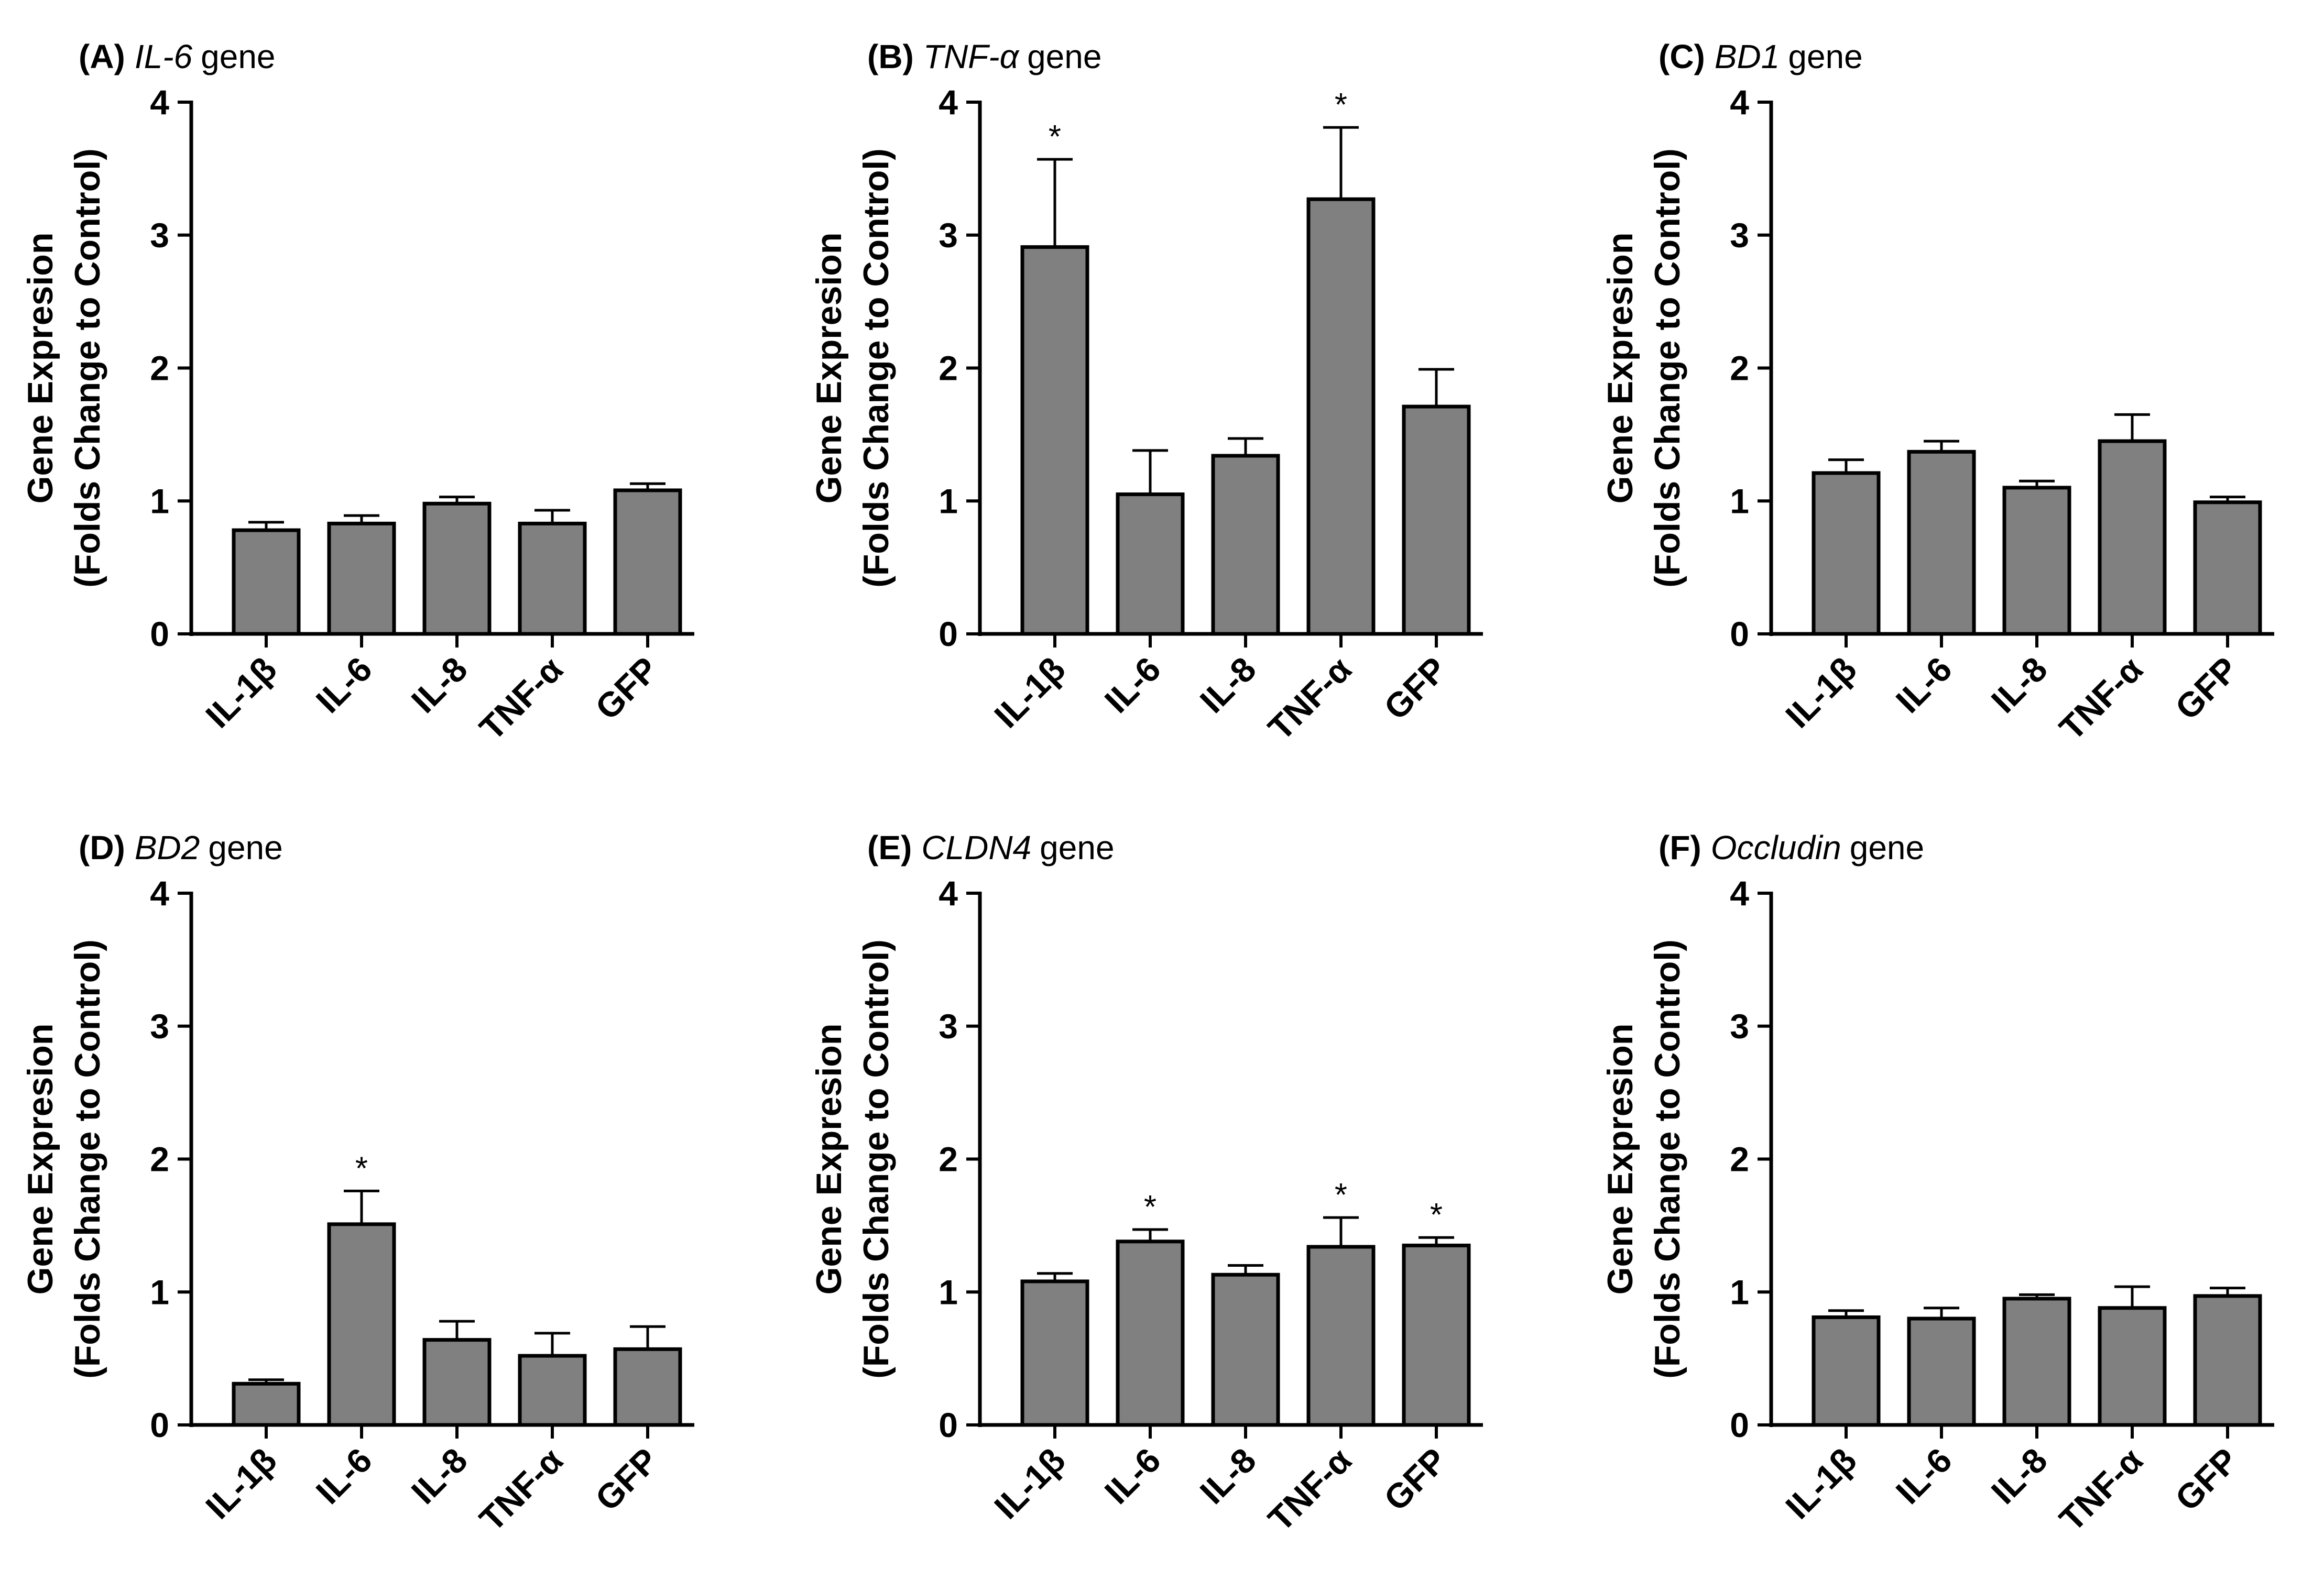  I want to click on panel-title: (B) TNF-α gene, so click(984, 56).